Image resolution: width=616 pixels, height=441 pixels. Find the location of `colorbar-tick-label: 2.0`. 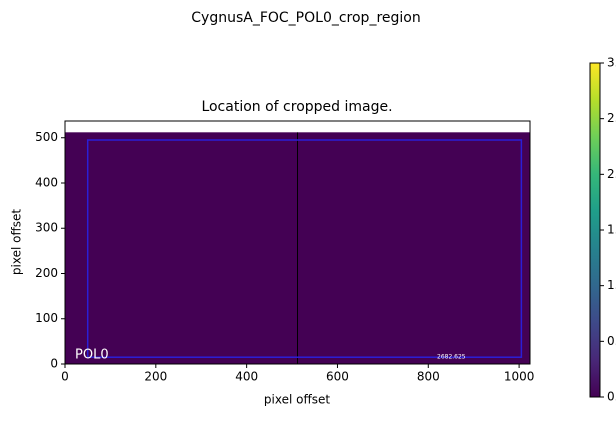

colorbar-tick-label: 2.0 is located at coordinates (611, 174).